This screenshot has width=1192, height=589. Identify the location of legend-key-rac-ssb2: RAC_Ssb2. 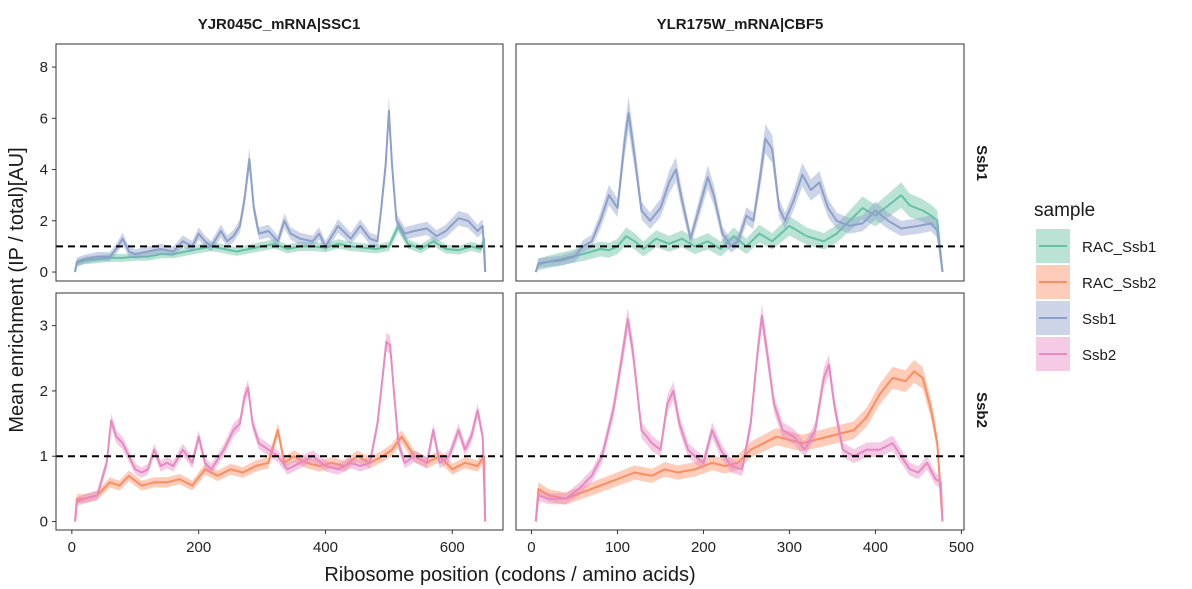
(1096, 282).